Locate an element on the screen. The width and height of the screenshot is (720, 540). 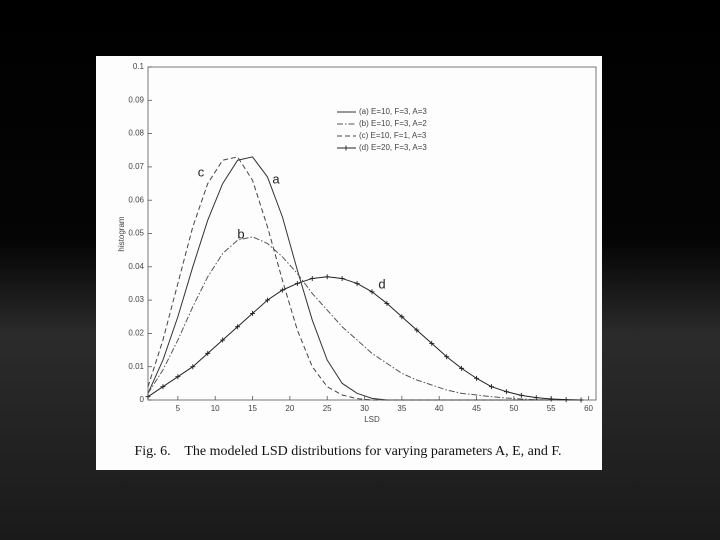
x-tick-label: 25 is located at coordinates (327, 408).